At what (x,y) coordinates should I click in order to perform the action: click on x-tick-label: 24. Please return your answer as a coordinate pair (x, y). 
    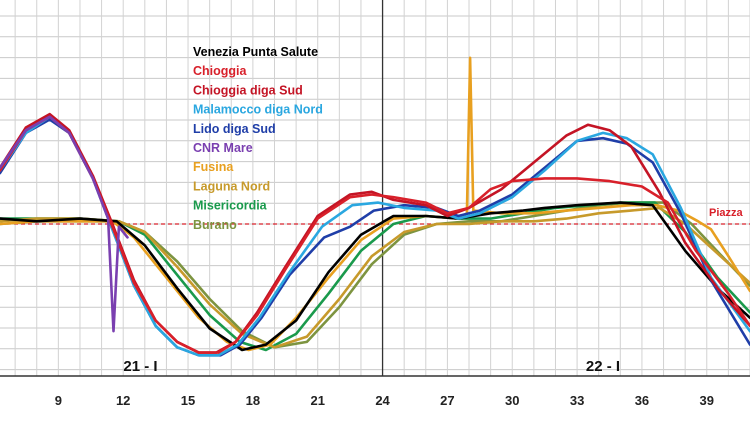
    Looking at the image, I should click on (382, 400).